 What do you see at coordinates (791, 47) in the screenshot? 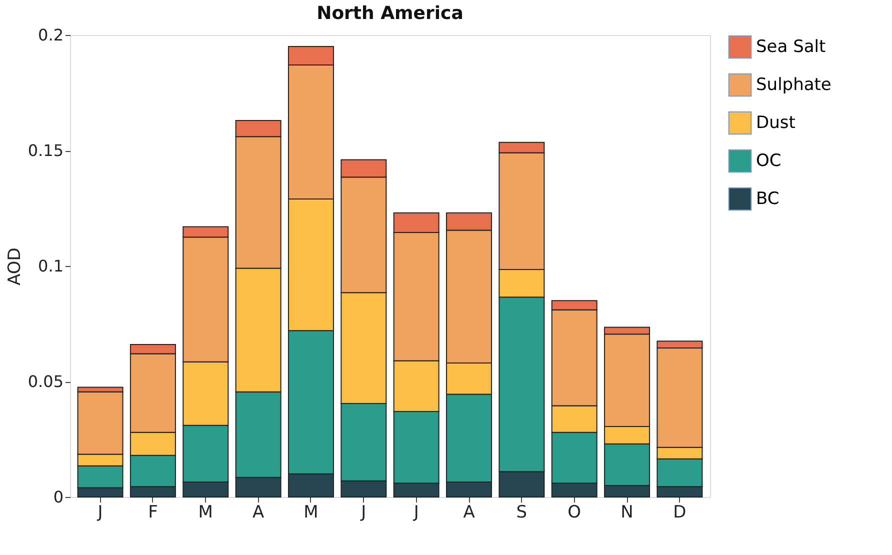
I see `legend-label: Sea Salt` at bounding box center [791, 47].